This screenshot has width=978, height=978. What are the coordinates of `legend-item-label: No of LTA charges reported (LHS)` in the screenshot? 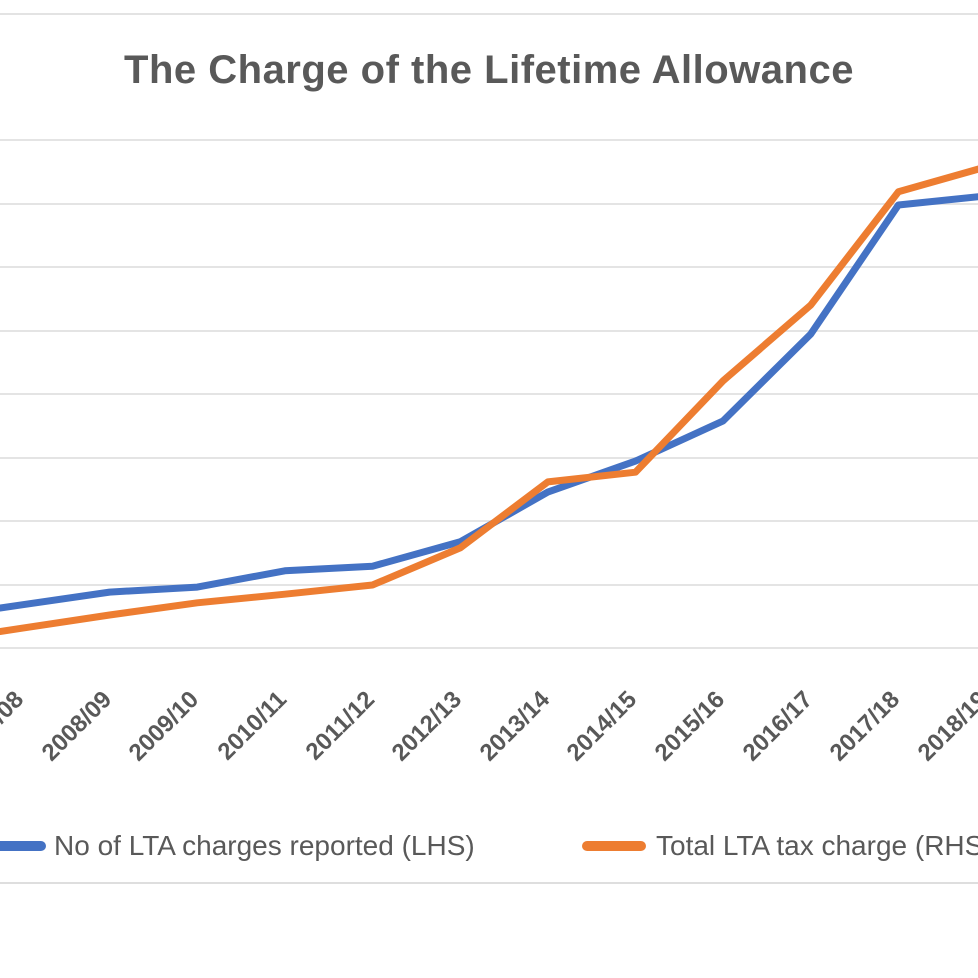 It's located at (264, 845).